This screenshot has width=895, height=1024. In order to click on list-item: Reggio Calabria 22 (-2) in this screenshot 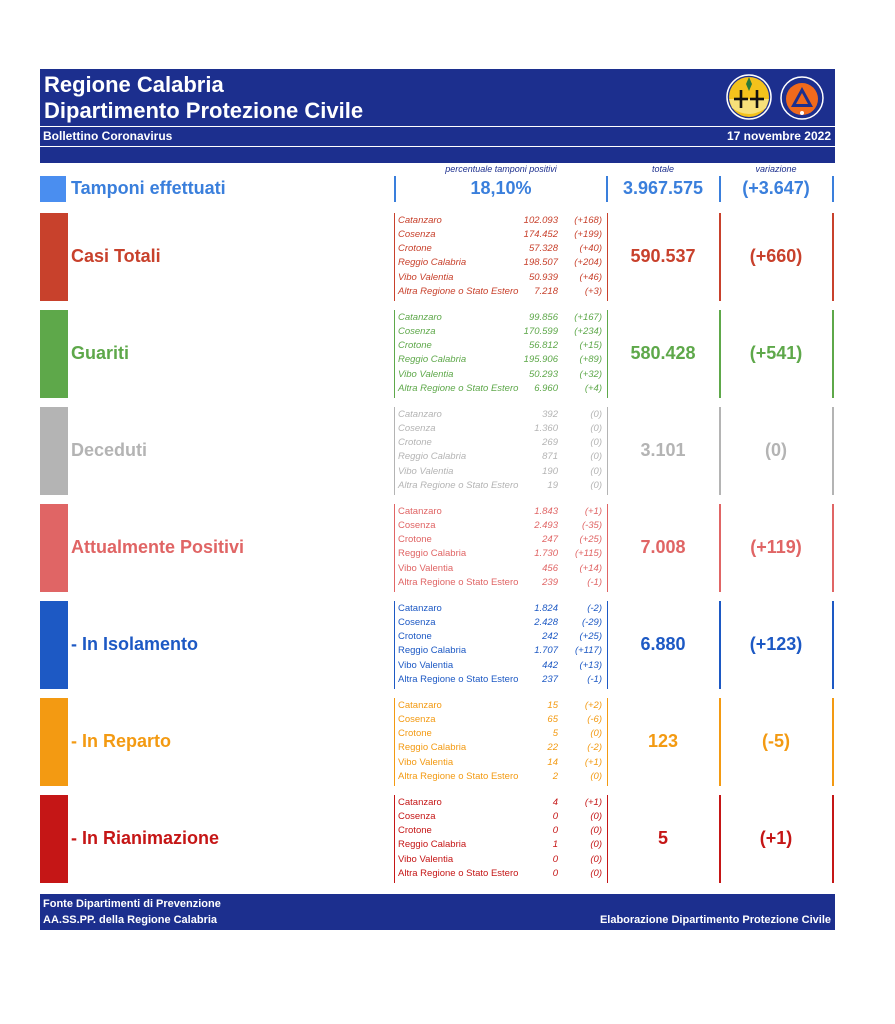, I will do `click(502, 748)`.